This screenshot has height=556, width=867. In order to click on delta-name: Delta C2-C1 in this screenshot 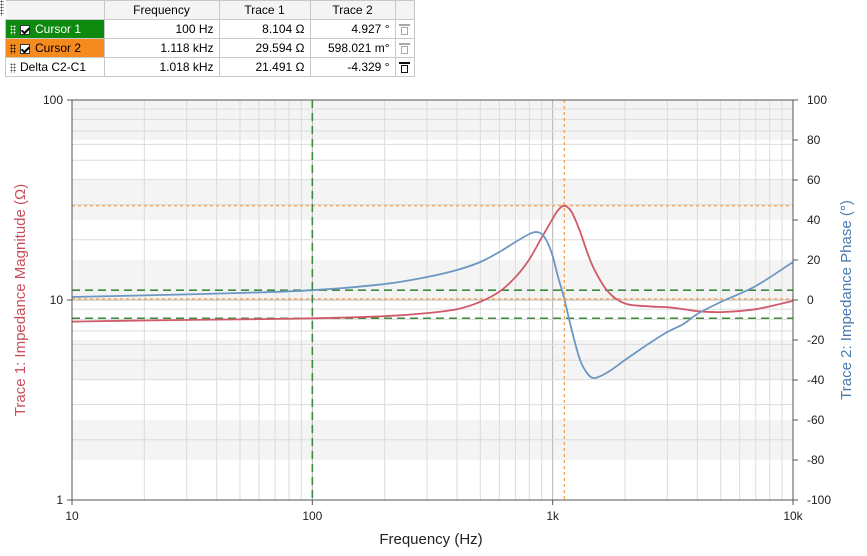, I will do `click(53, 67)`.